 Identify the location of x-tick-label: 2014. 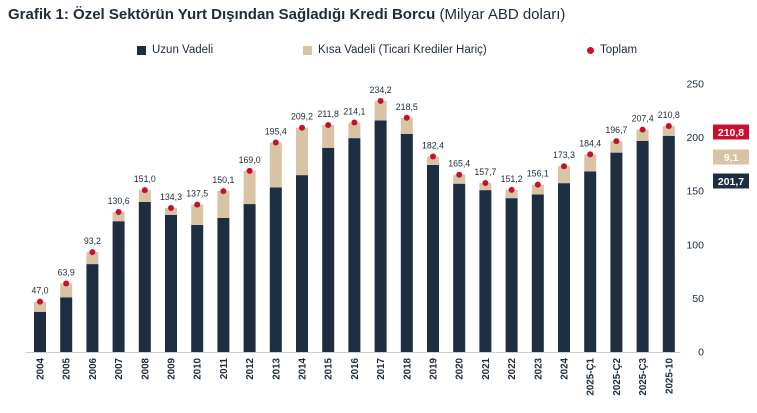
(303, 368).